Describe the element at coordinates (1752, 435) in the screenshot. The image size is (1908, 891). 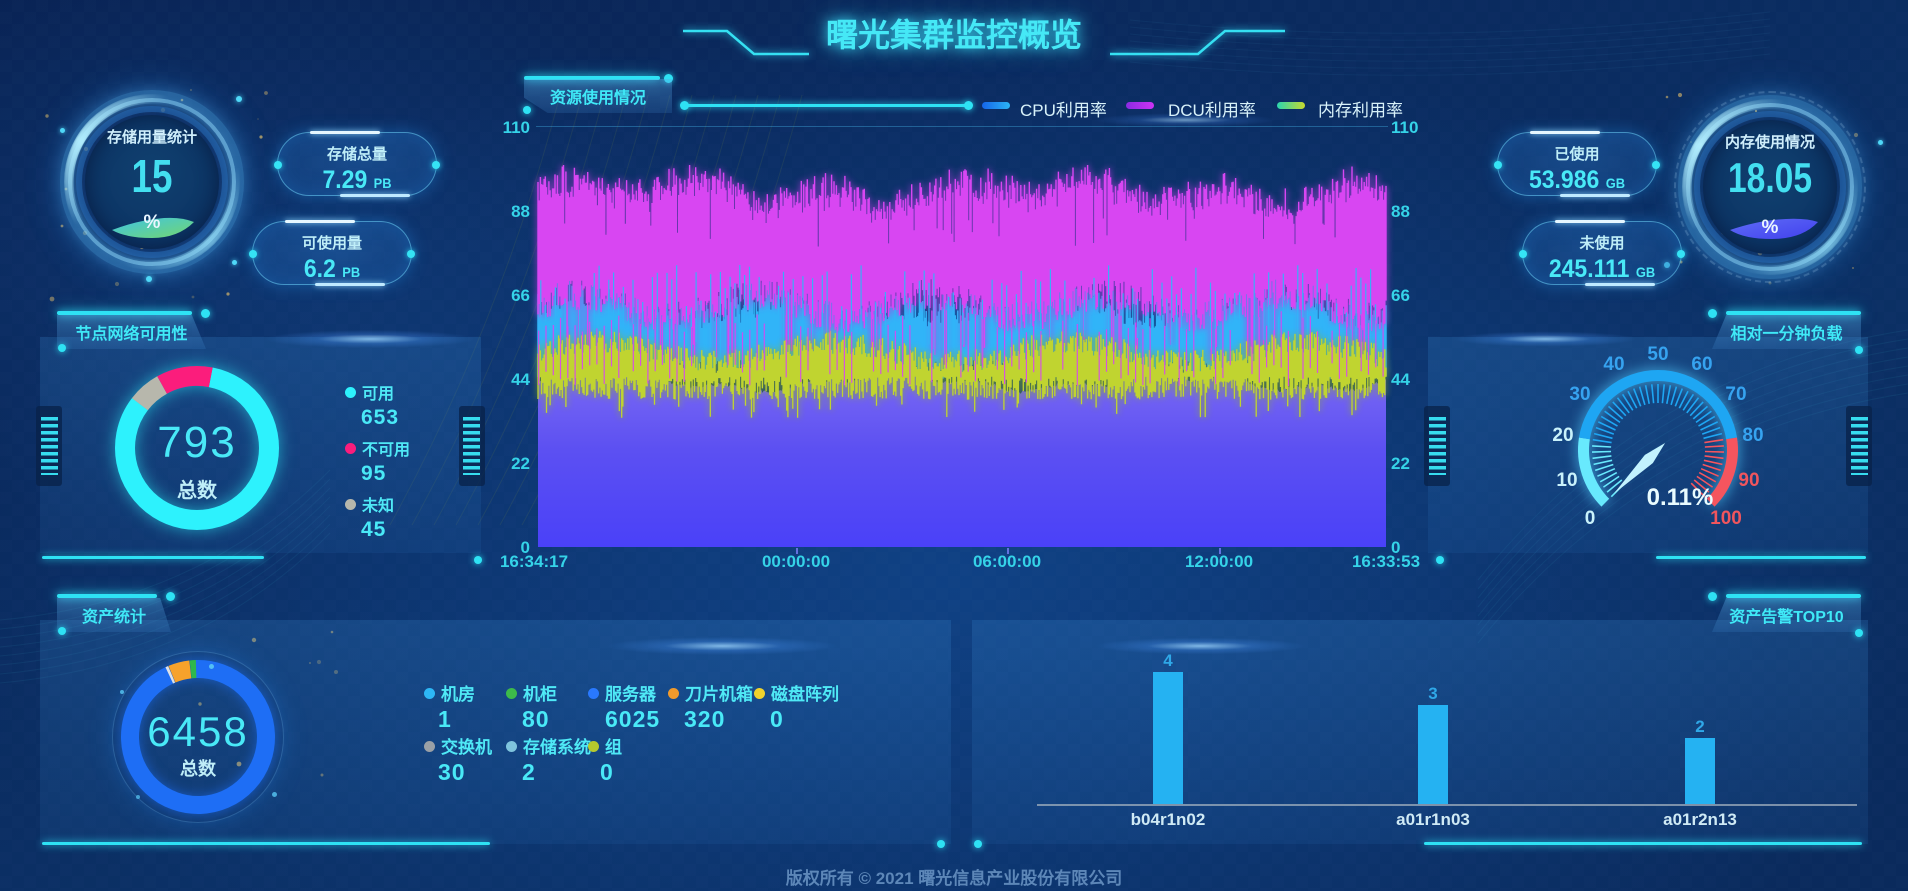
I see `svg-text: 80` at that location.